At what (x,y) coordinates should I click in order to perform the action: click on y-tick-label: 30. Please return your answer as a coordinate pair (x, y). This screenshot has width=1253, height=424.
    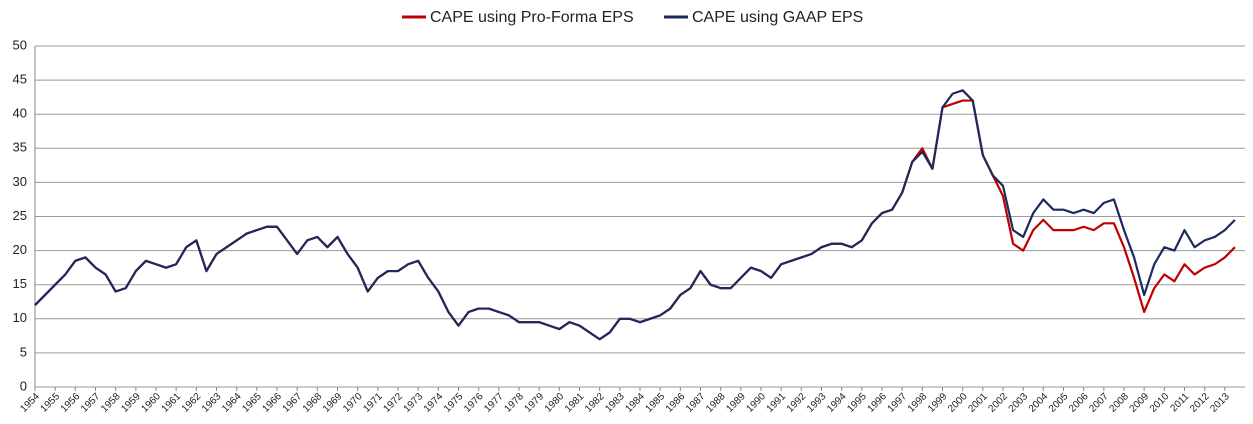
    Looking at the image, I should click on (20, 181).